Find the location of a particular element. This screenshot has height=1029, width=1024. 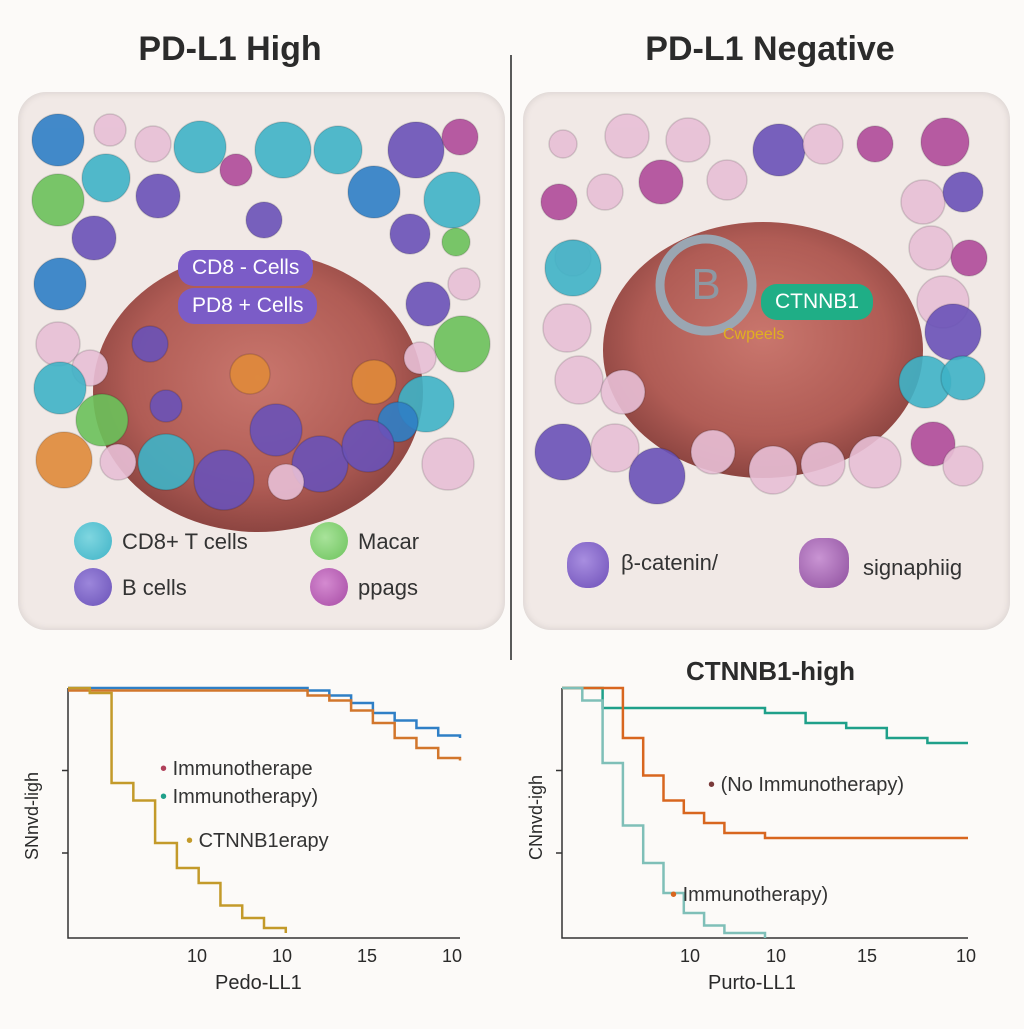

right-x-tick: 15 is located at coordinates (867, 956).